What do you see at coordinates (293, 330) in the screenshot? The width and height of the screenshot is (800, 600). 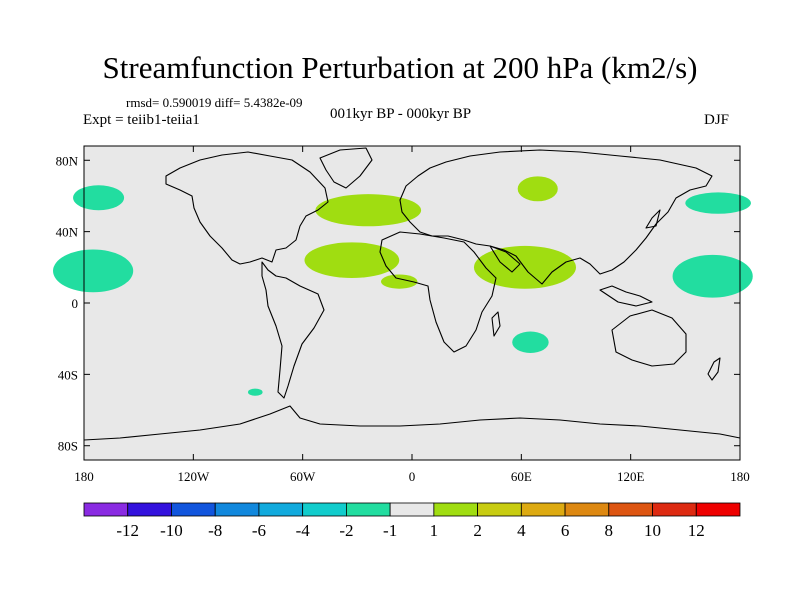 I see `south-america-coast` at bounding box center [293, 330].